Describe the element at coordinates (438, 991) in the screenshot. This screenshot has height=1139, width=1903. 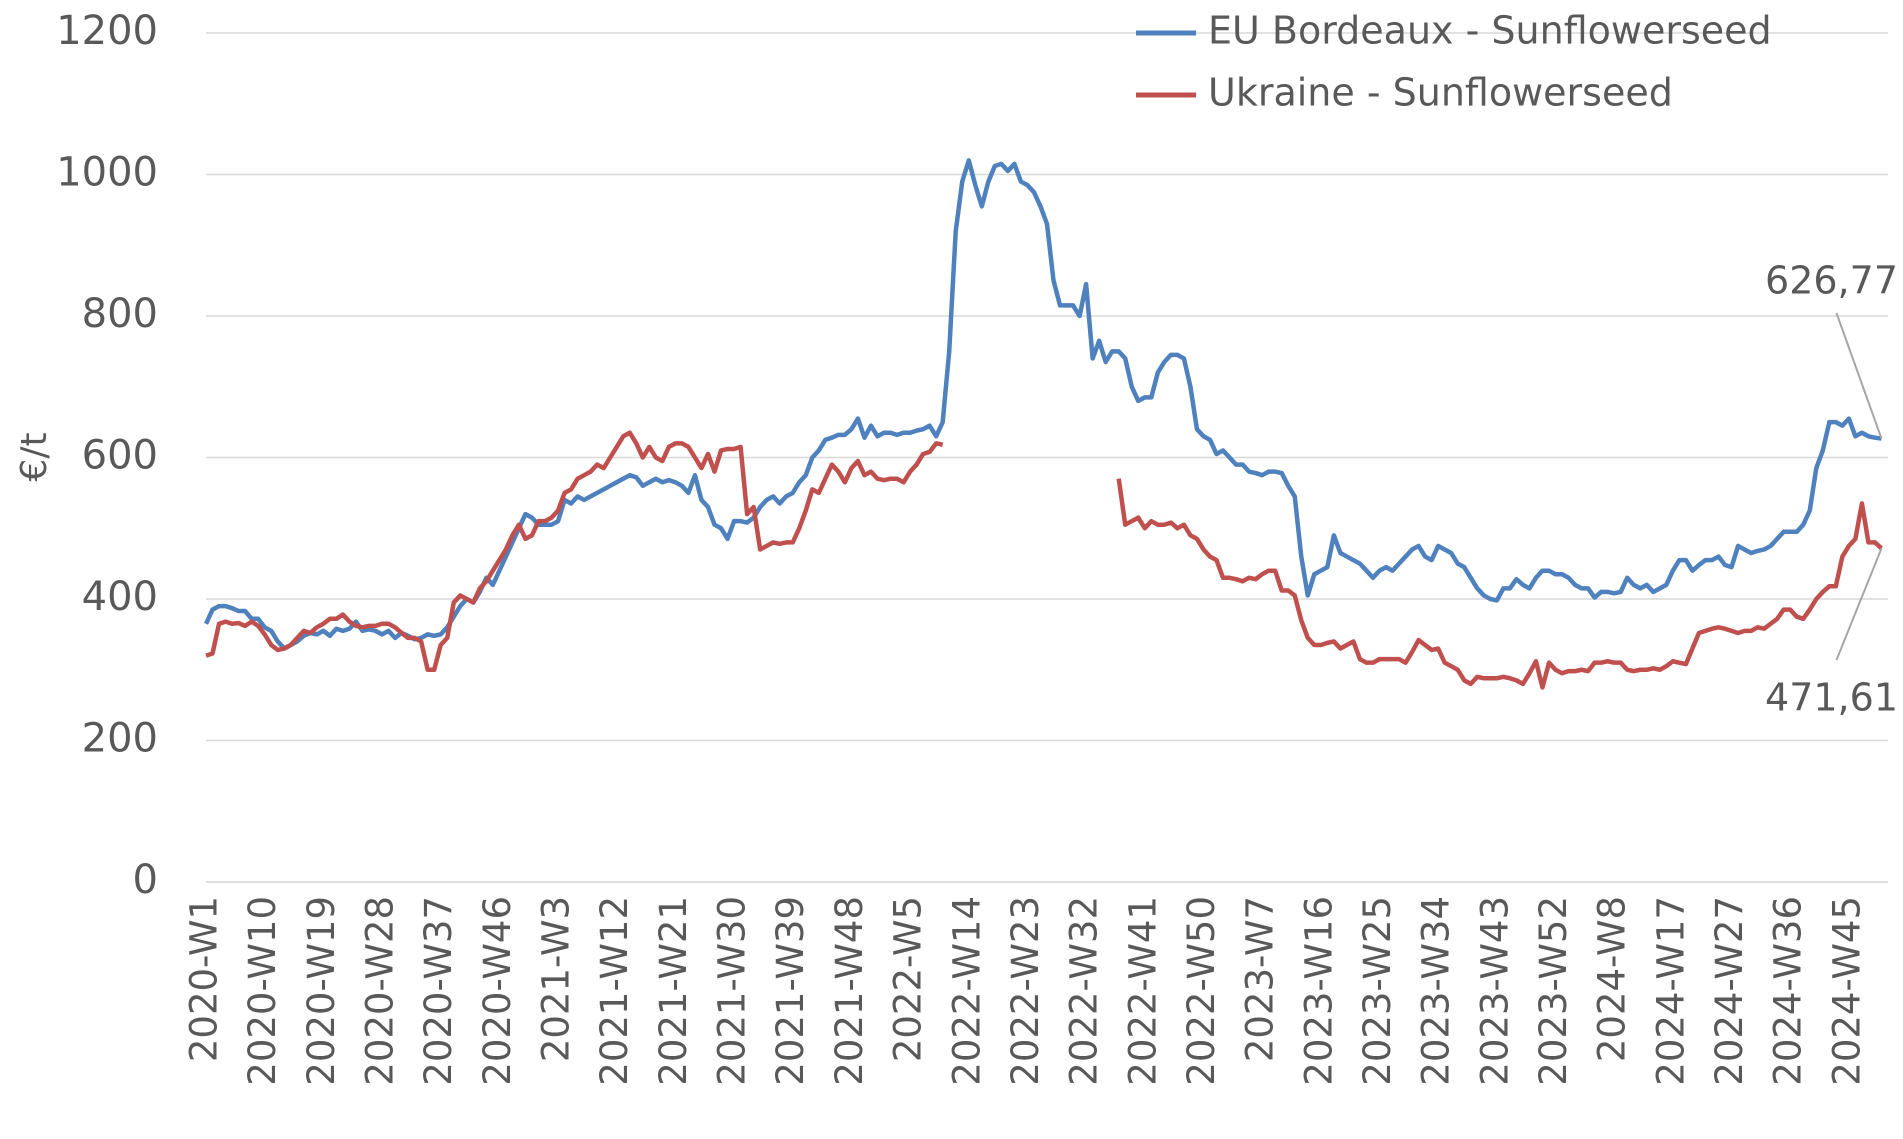
I see `x-tick-label: 2020-W37` at that location.